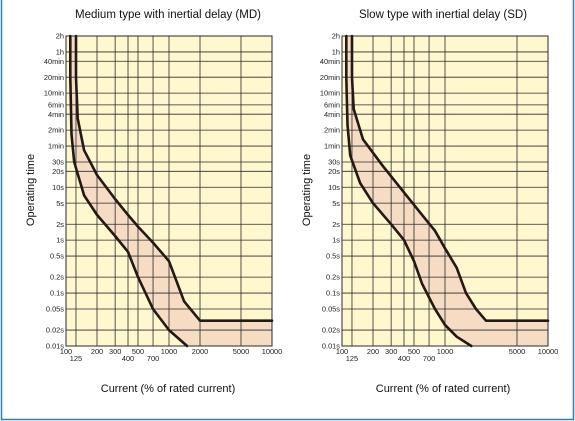  Describe the element at coordinates (307, 190) in the screenshot. I see `chart-sd-ylabel: Operating time` at that location.